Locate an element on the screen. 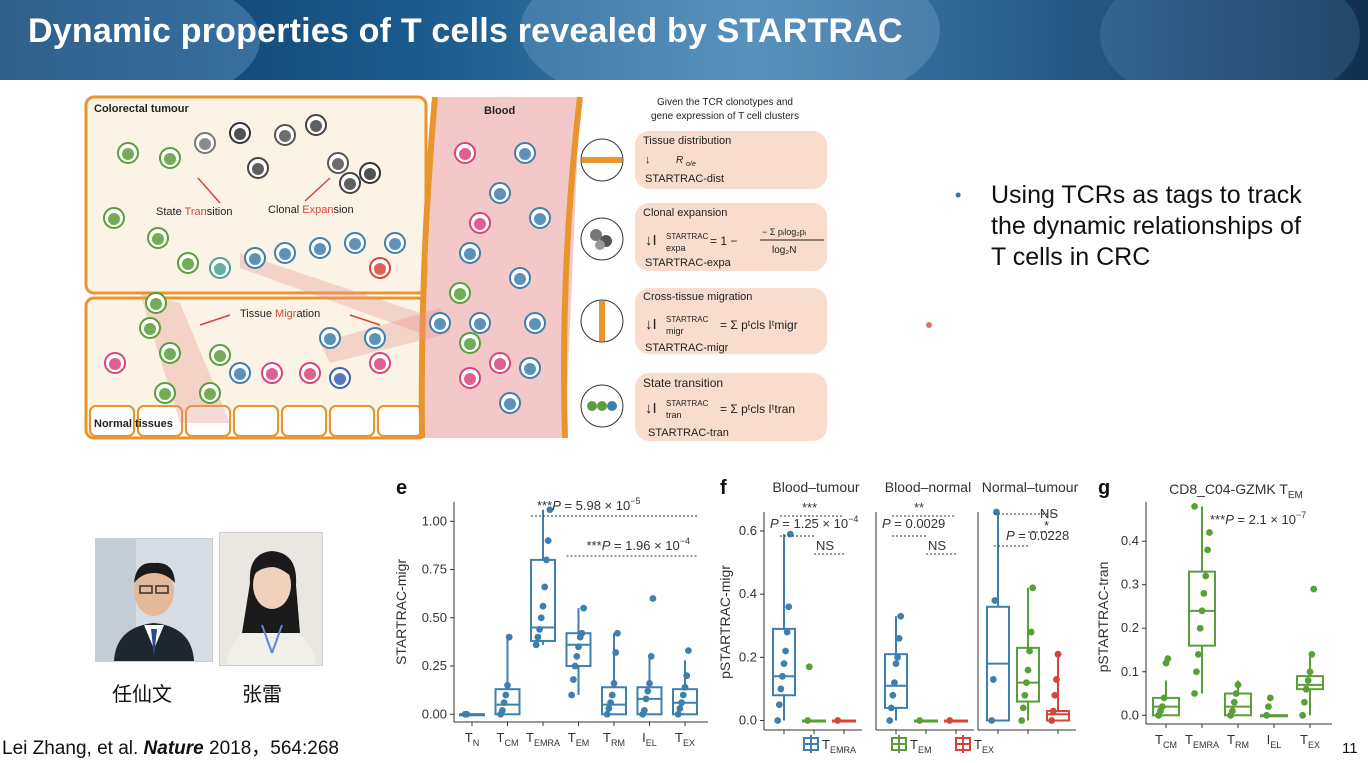 This screenshot has width=1368, height=763. y-tick-label: 1.00 is located at coordinates (434, 520).